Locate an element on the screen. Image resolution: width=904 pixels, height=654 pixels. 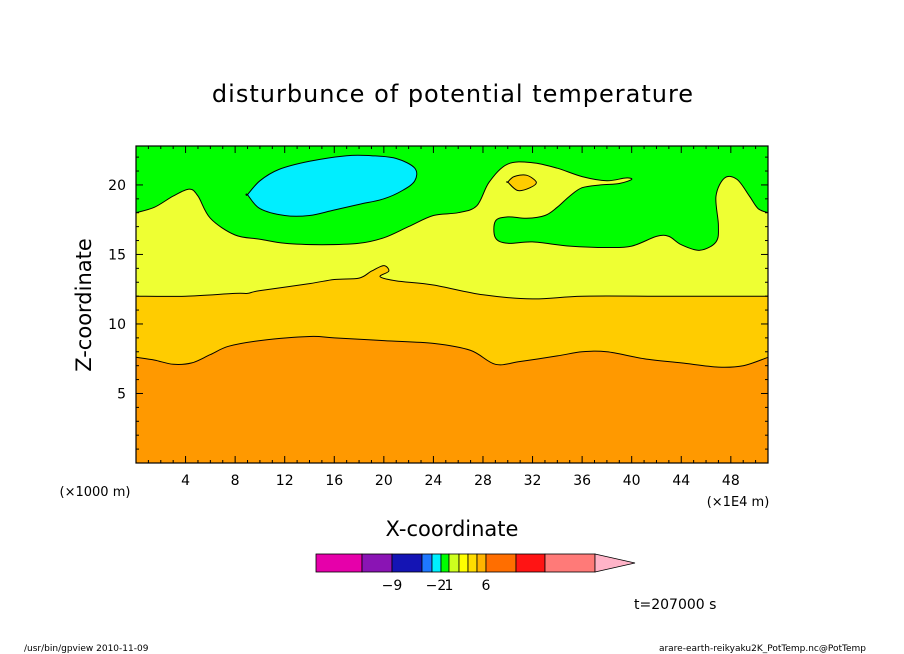
contour-line-green is located at coordinates (452, 206).